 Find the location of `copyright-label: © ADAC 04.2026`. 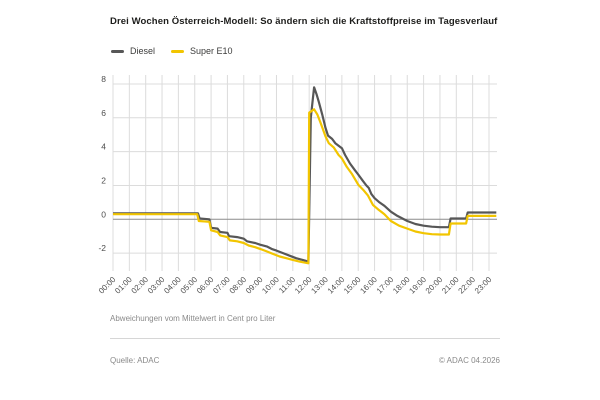

copyright-label: © ADAC 04.2026 is located at coordinates (469, 360).